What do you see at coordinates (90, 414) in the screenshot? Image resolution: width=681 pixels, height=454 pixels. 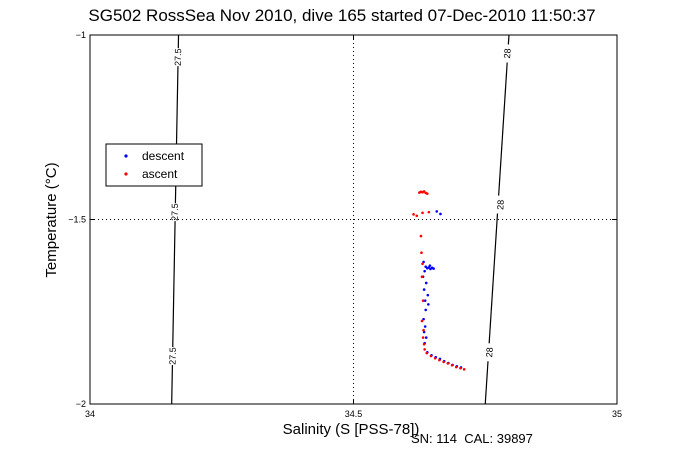 I see `x-tick-label: 34` at bounding box center [90, 414].